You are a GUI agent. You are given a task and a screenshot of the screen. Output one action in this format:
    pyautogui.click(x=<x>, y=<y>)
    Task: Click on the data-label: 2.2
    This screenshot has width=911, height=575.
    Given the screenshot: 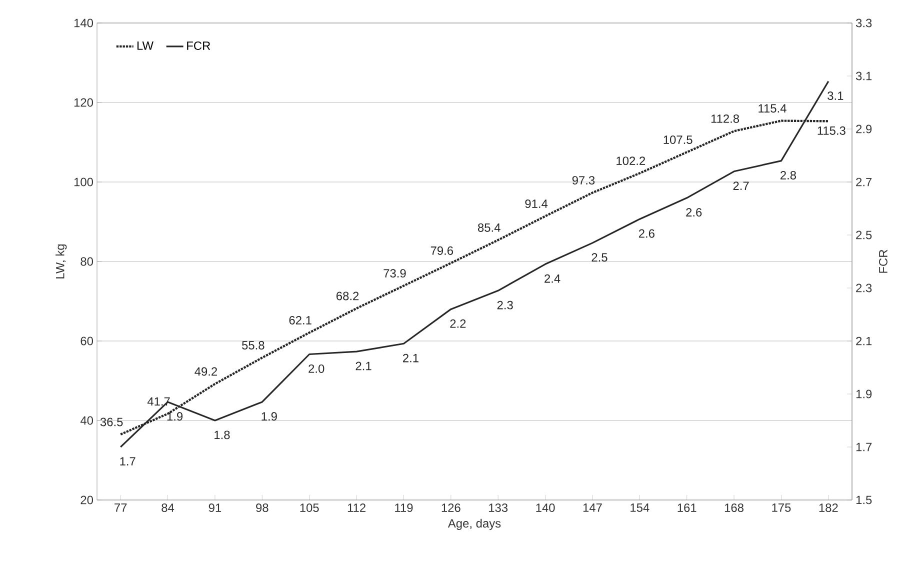 What is the action you would take?
    pyautogui.click(x=458, y=323)
    